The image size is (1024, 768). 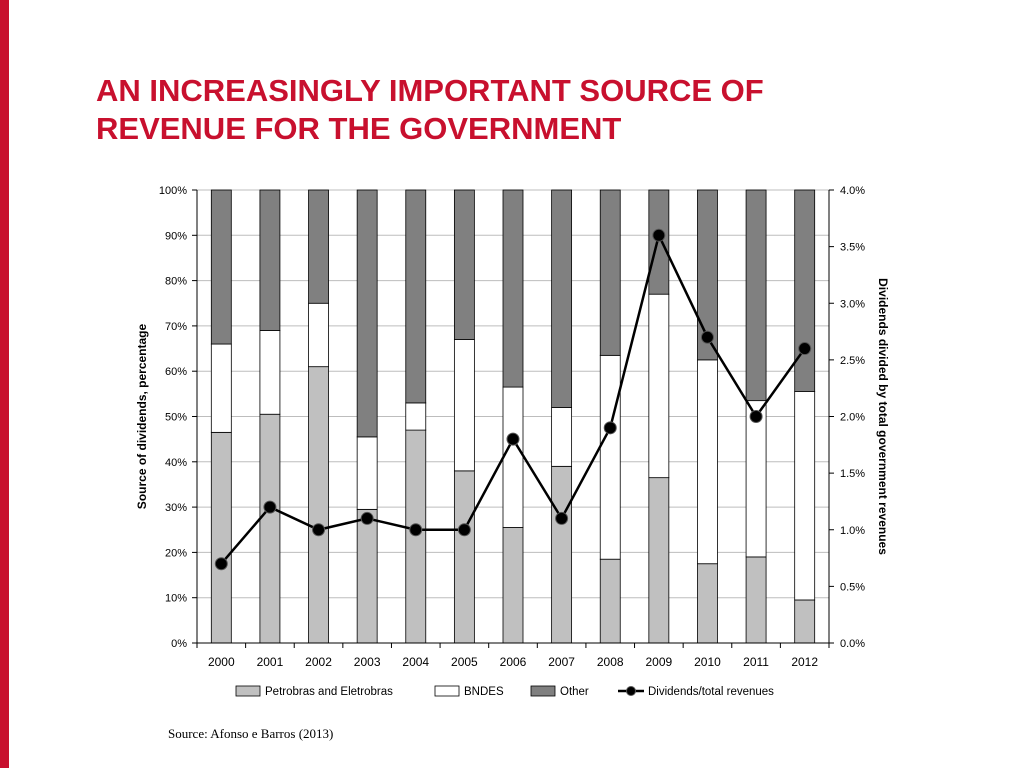 What do you see at coordinates (318, 662) in the screenshot?
I see `x-tick-label: 2002` at bounding box center [318, 662].